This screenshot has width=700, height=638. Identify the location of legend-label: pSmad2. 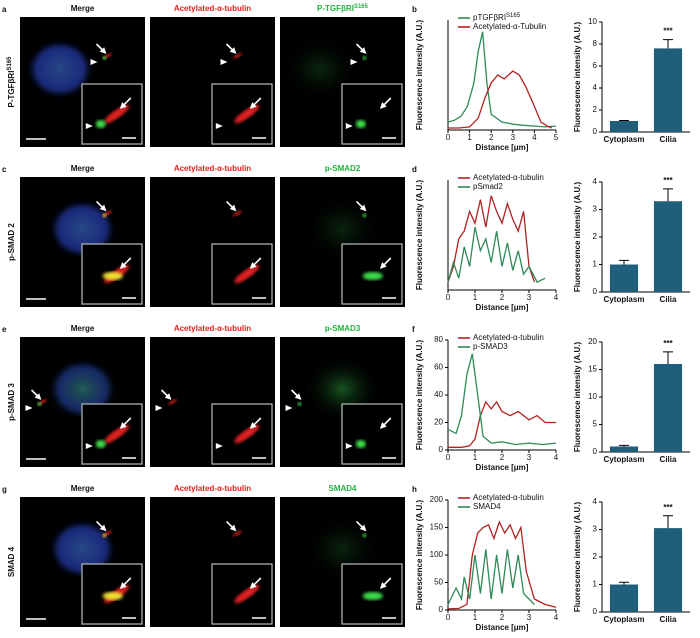
(488, 186).